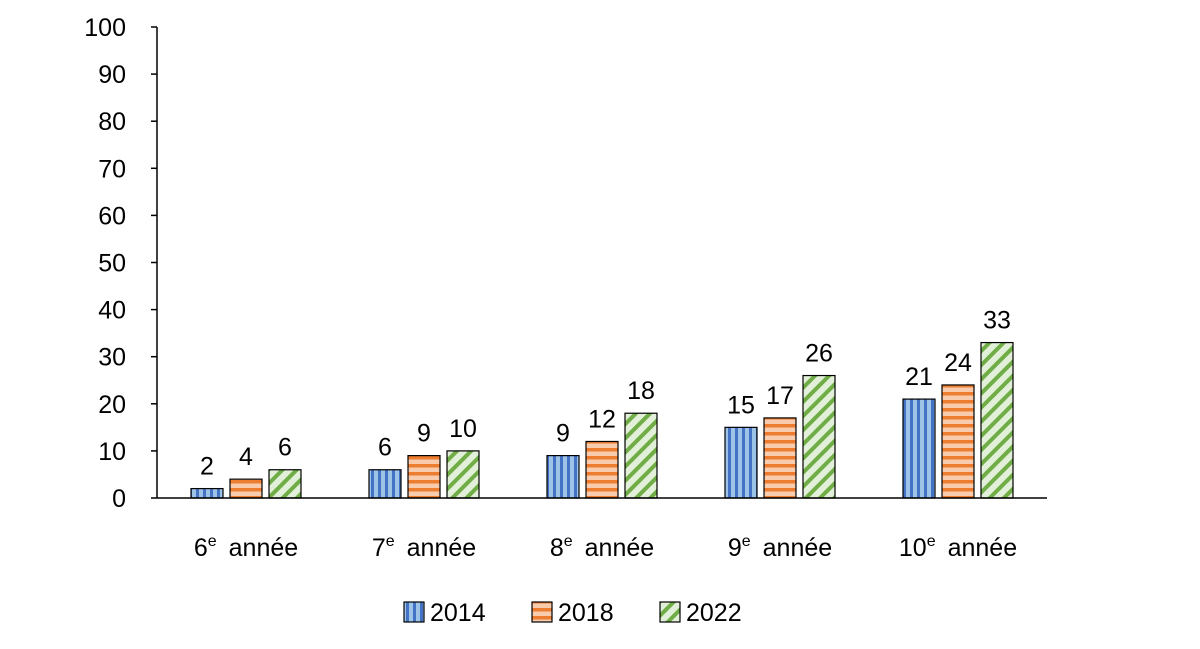 The image size is (1200, 649). What do you see at coordinates (424, 547) in the screenshot?
I see `x-category-label: 7e année` at bounding box center [424, 547].